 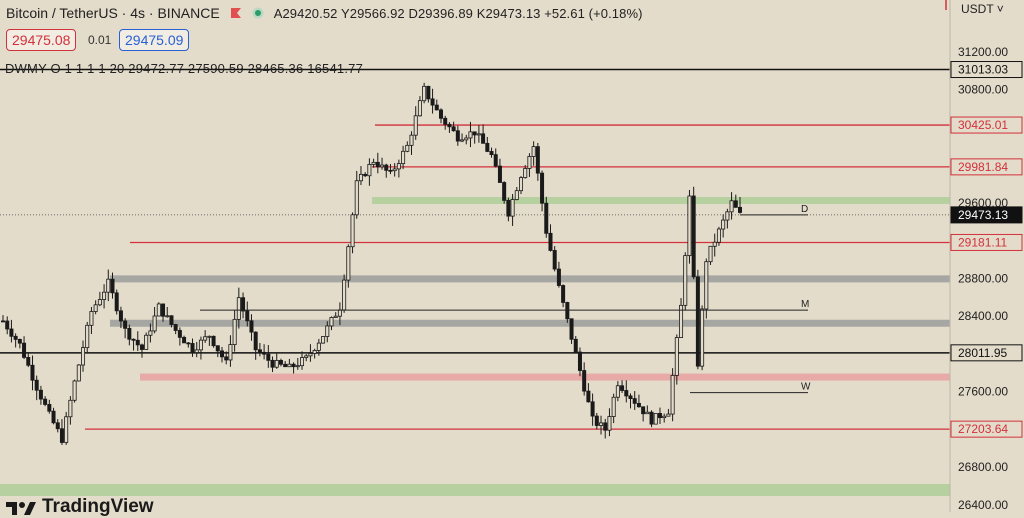 What do you see at coordinates (236, 13) in the screenshot?
I see `flag-icon` at bounding box center [236, 13].